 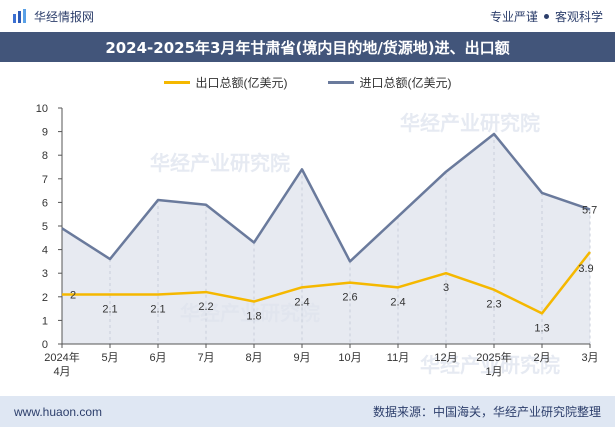 What do you see at coordinates (578, 16) in the screenshot?
I see `tagline-objective: 客观科学` at bounding box center [578, 16].